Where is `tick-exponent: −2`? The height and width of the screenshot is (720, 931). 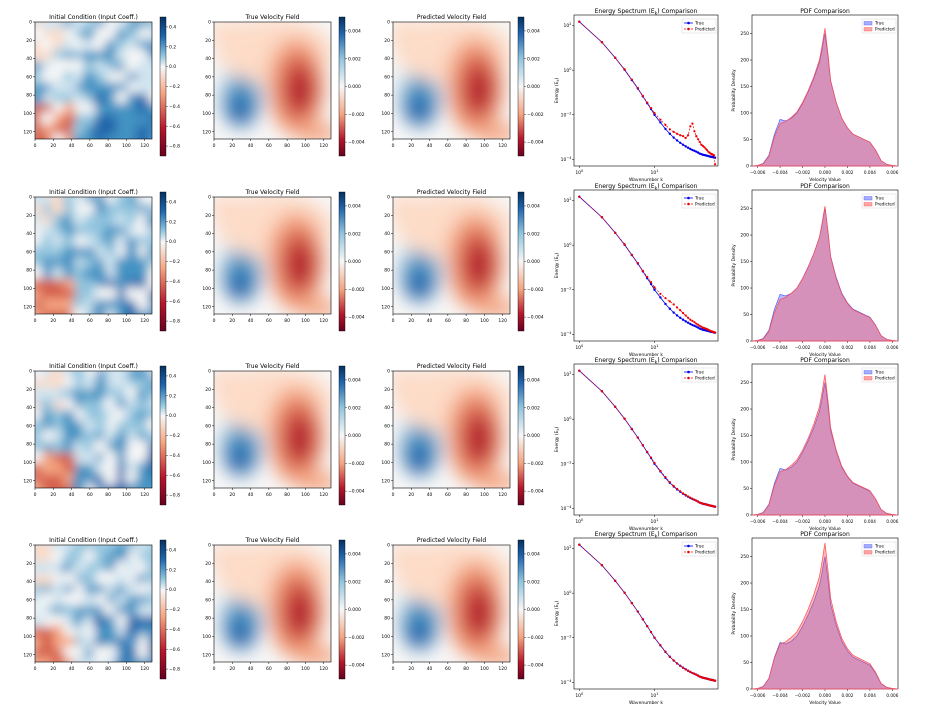 tick-exponent: −2 is located at coordinates (568, 462).